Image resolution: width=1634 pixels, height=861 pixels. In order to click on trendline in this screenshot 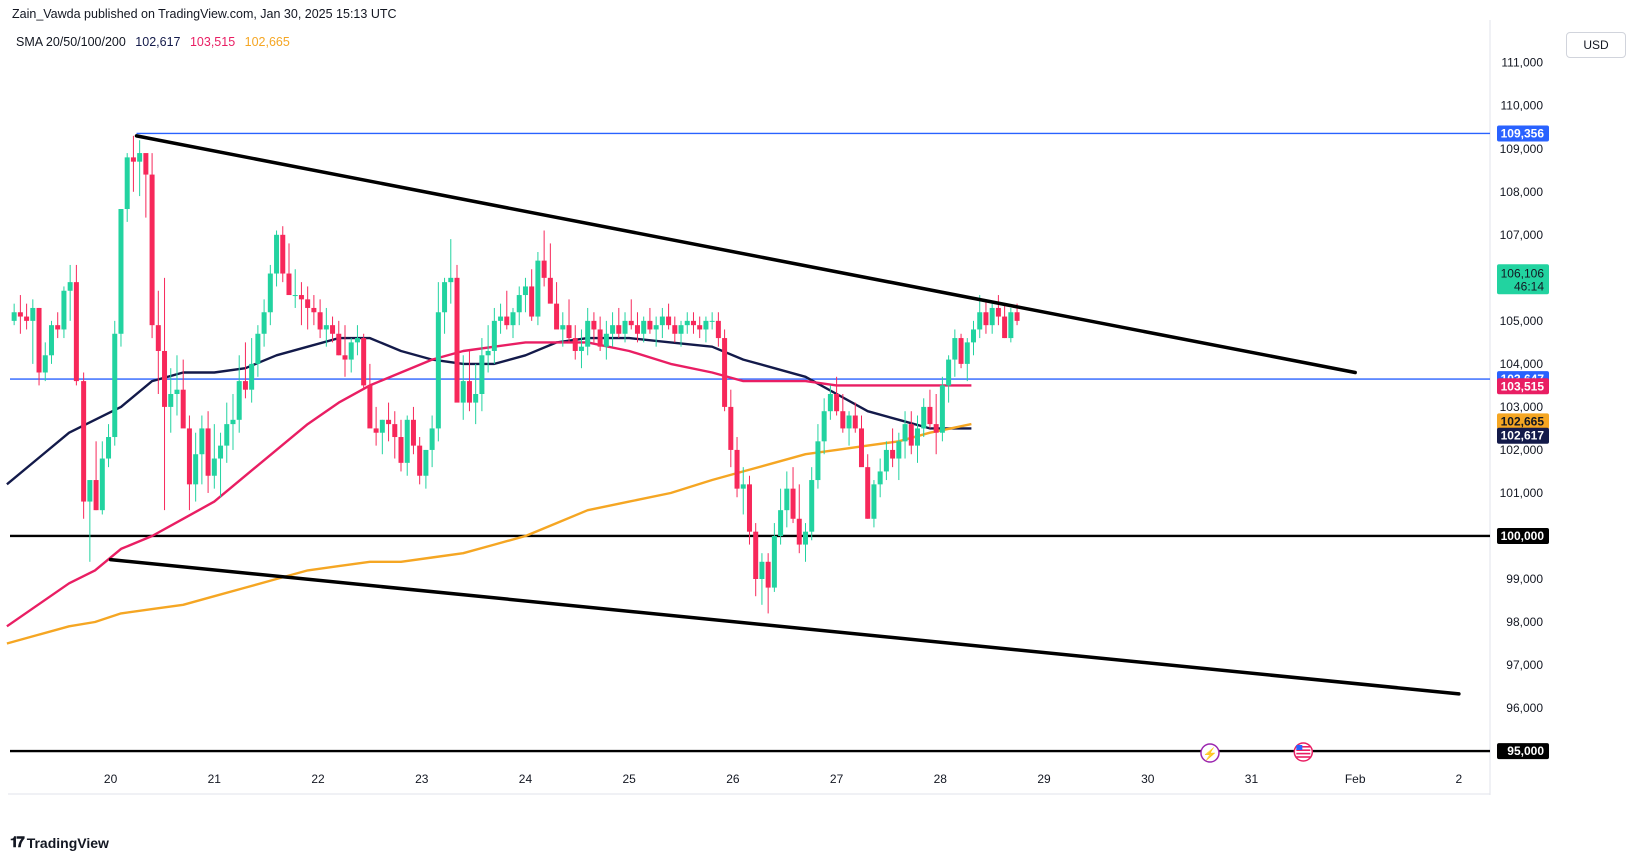, I will do `click(784, 626)`.